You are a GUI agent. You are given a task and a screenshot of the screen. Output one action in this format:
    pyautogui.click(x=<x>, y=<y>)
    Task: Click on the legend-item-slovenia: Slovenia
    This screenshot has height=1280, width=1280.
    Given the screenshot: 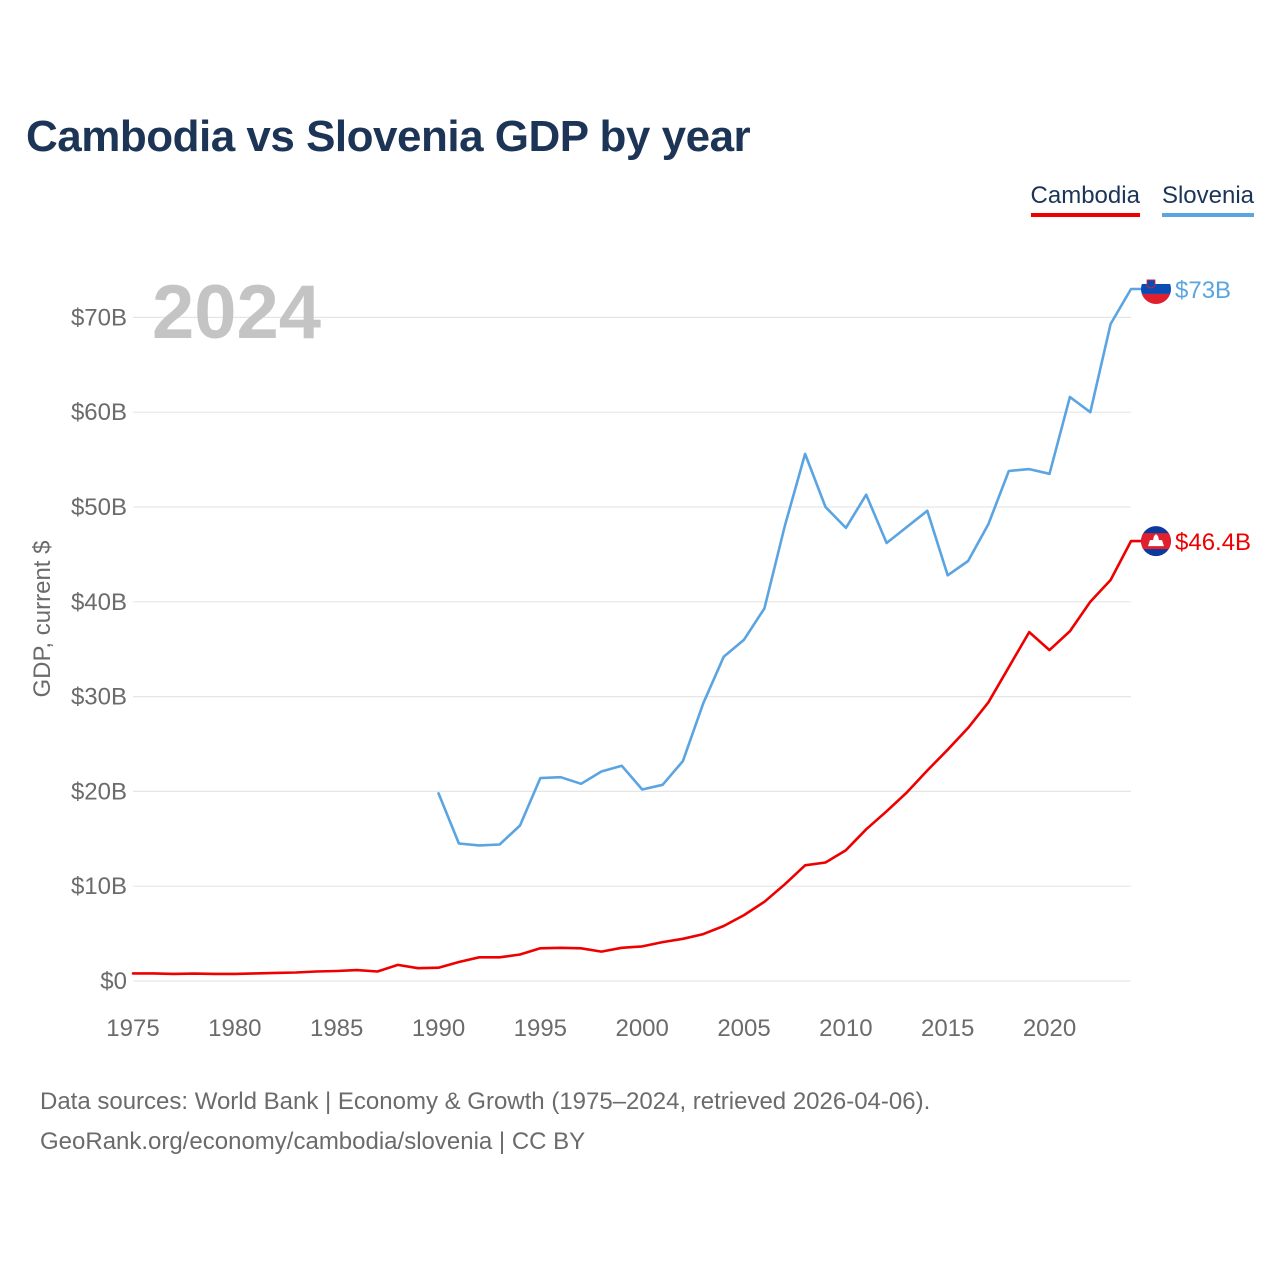 What is the action you would take?
    pyautogui.click(x=1207, y=199)
    